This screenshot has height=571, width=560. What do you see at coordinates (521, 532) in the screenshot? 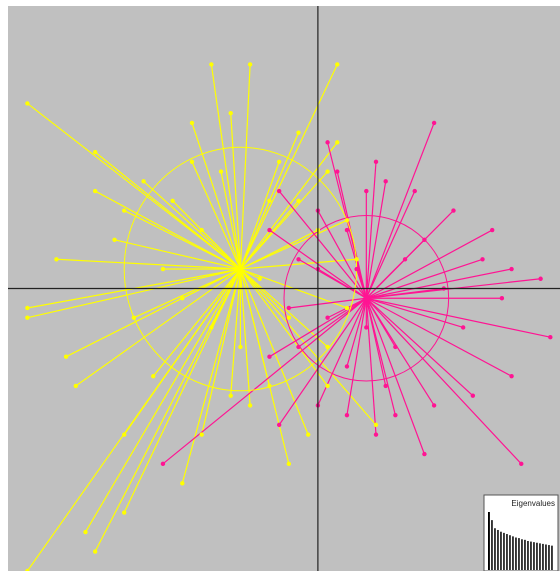
I see `eigenvalues-inset: Eigenvalues` at bounding box center [521, 532].